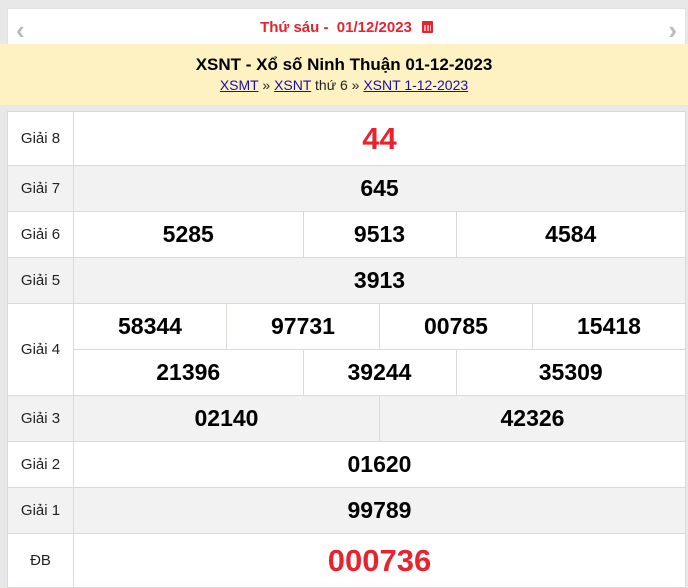 This screenshot has height=588, width=688. I want to click on row-giai-7: Giải 7 645, so click(346, 188).